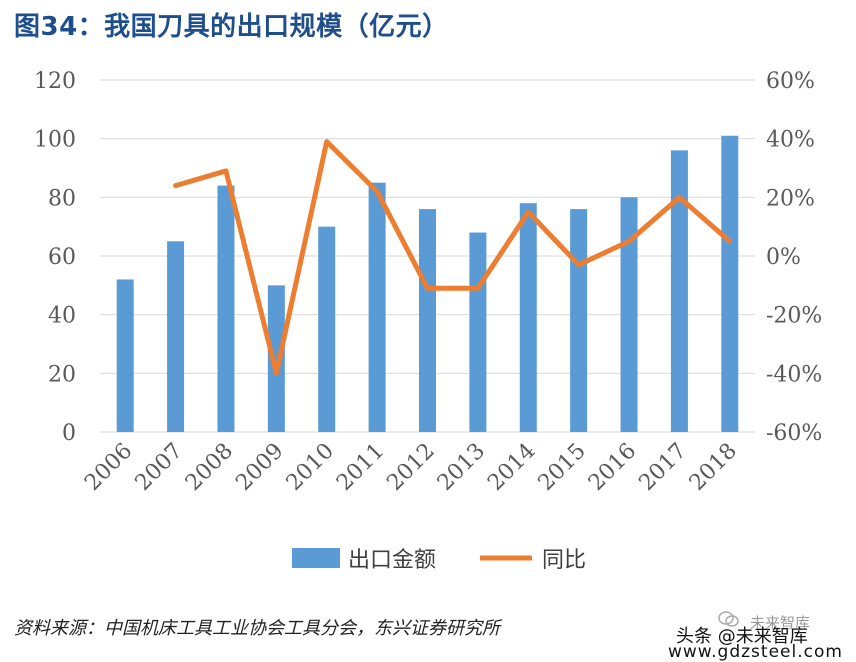  Describe the element at coordinates (439, 560) in the screenshot. I see `legend: 出口金额 同比` at that location.